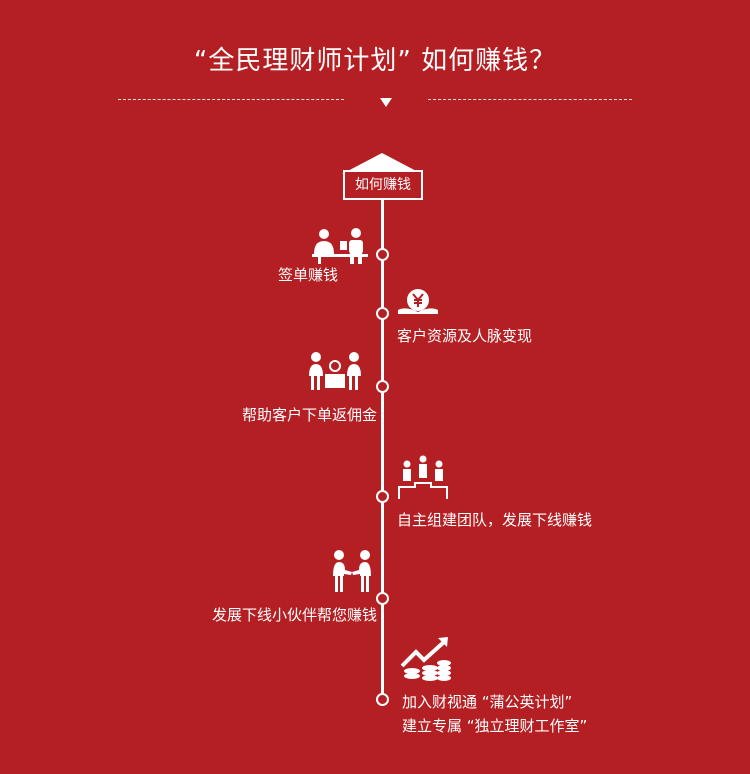 Image resolution: width=750 pixels, height=774 pixels. Describe the element at coordinates (340, 246) in the screenshot. I see `people-at-desk-icon` at that location.